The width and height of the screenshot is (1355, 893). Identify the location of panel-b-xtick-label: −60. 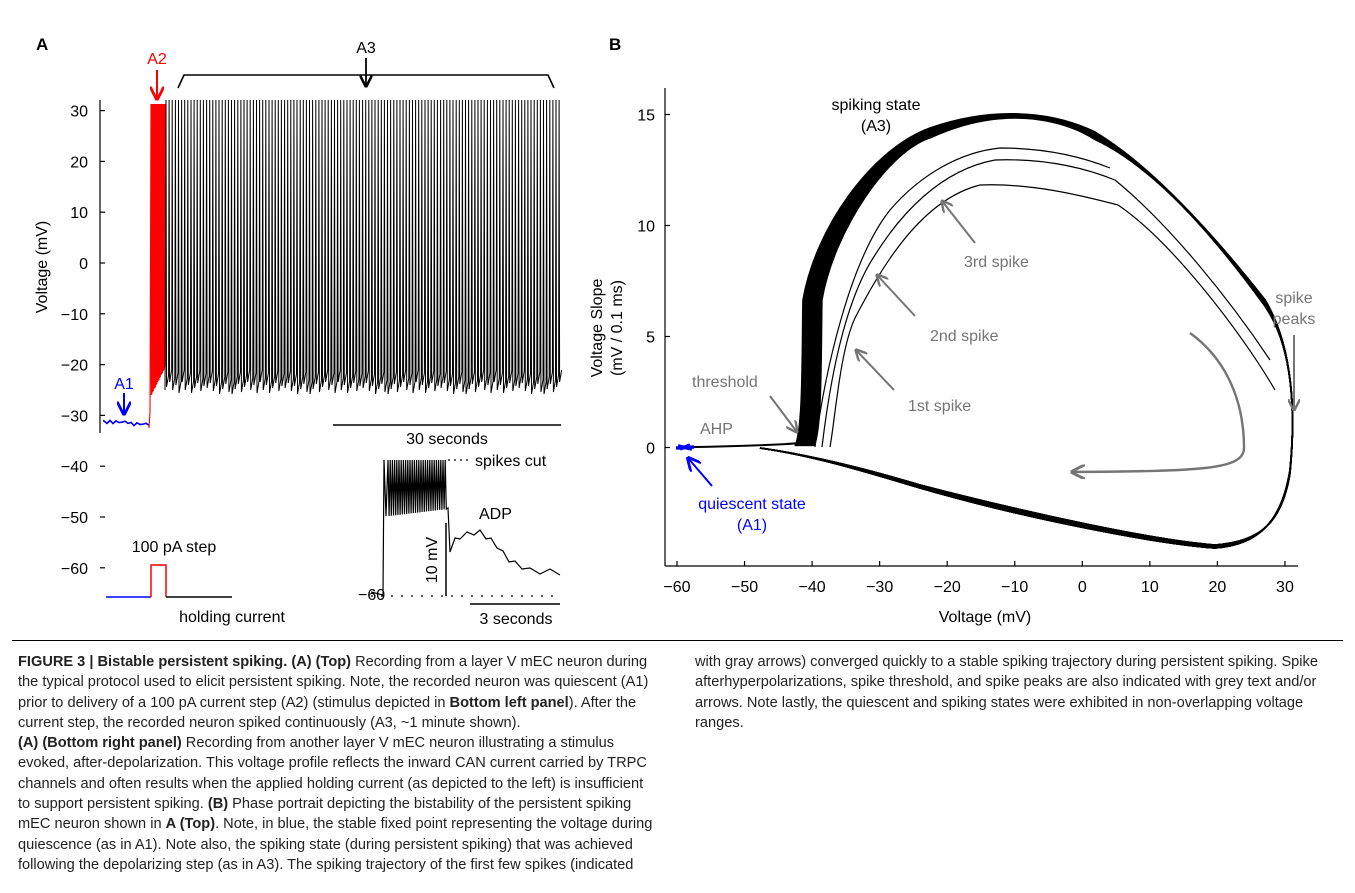
(676, 587).